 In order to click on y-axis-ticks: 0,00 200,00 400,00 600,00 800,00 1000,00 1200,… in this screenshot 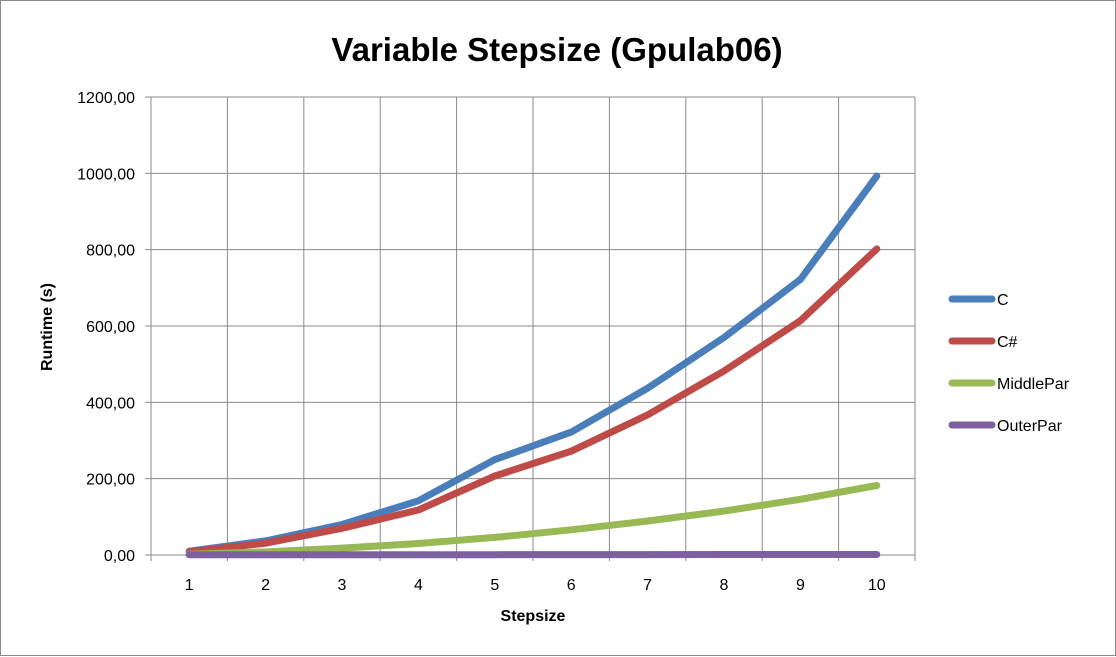, I will do `click(106, 327)`.